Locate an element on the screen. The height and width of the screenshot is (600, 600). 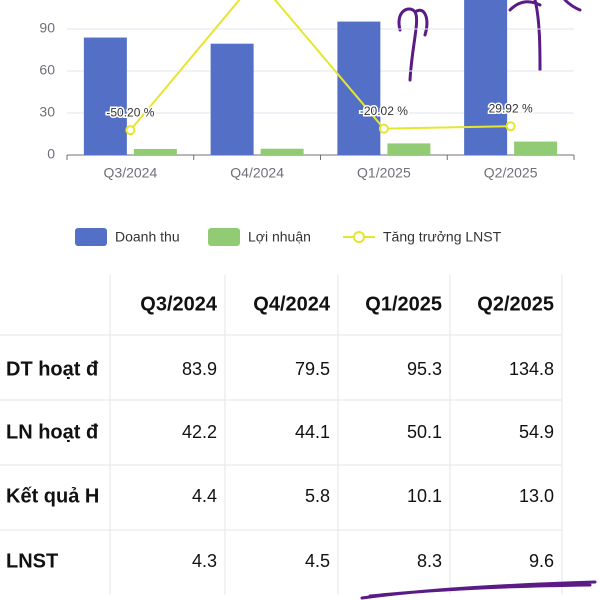
table-cell: 95.3 is located at coordinates (424, 369).